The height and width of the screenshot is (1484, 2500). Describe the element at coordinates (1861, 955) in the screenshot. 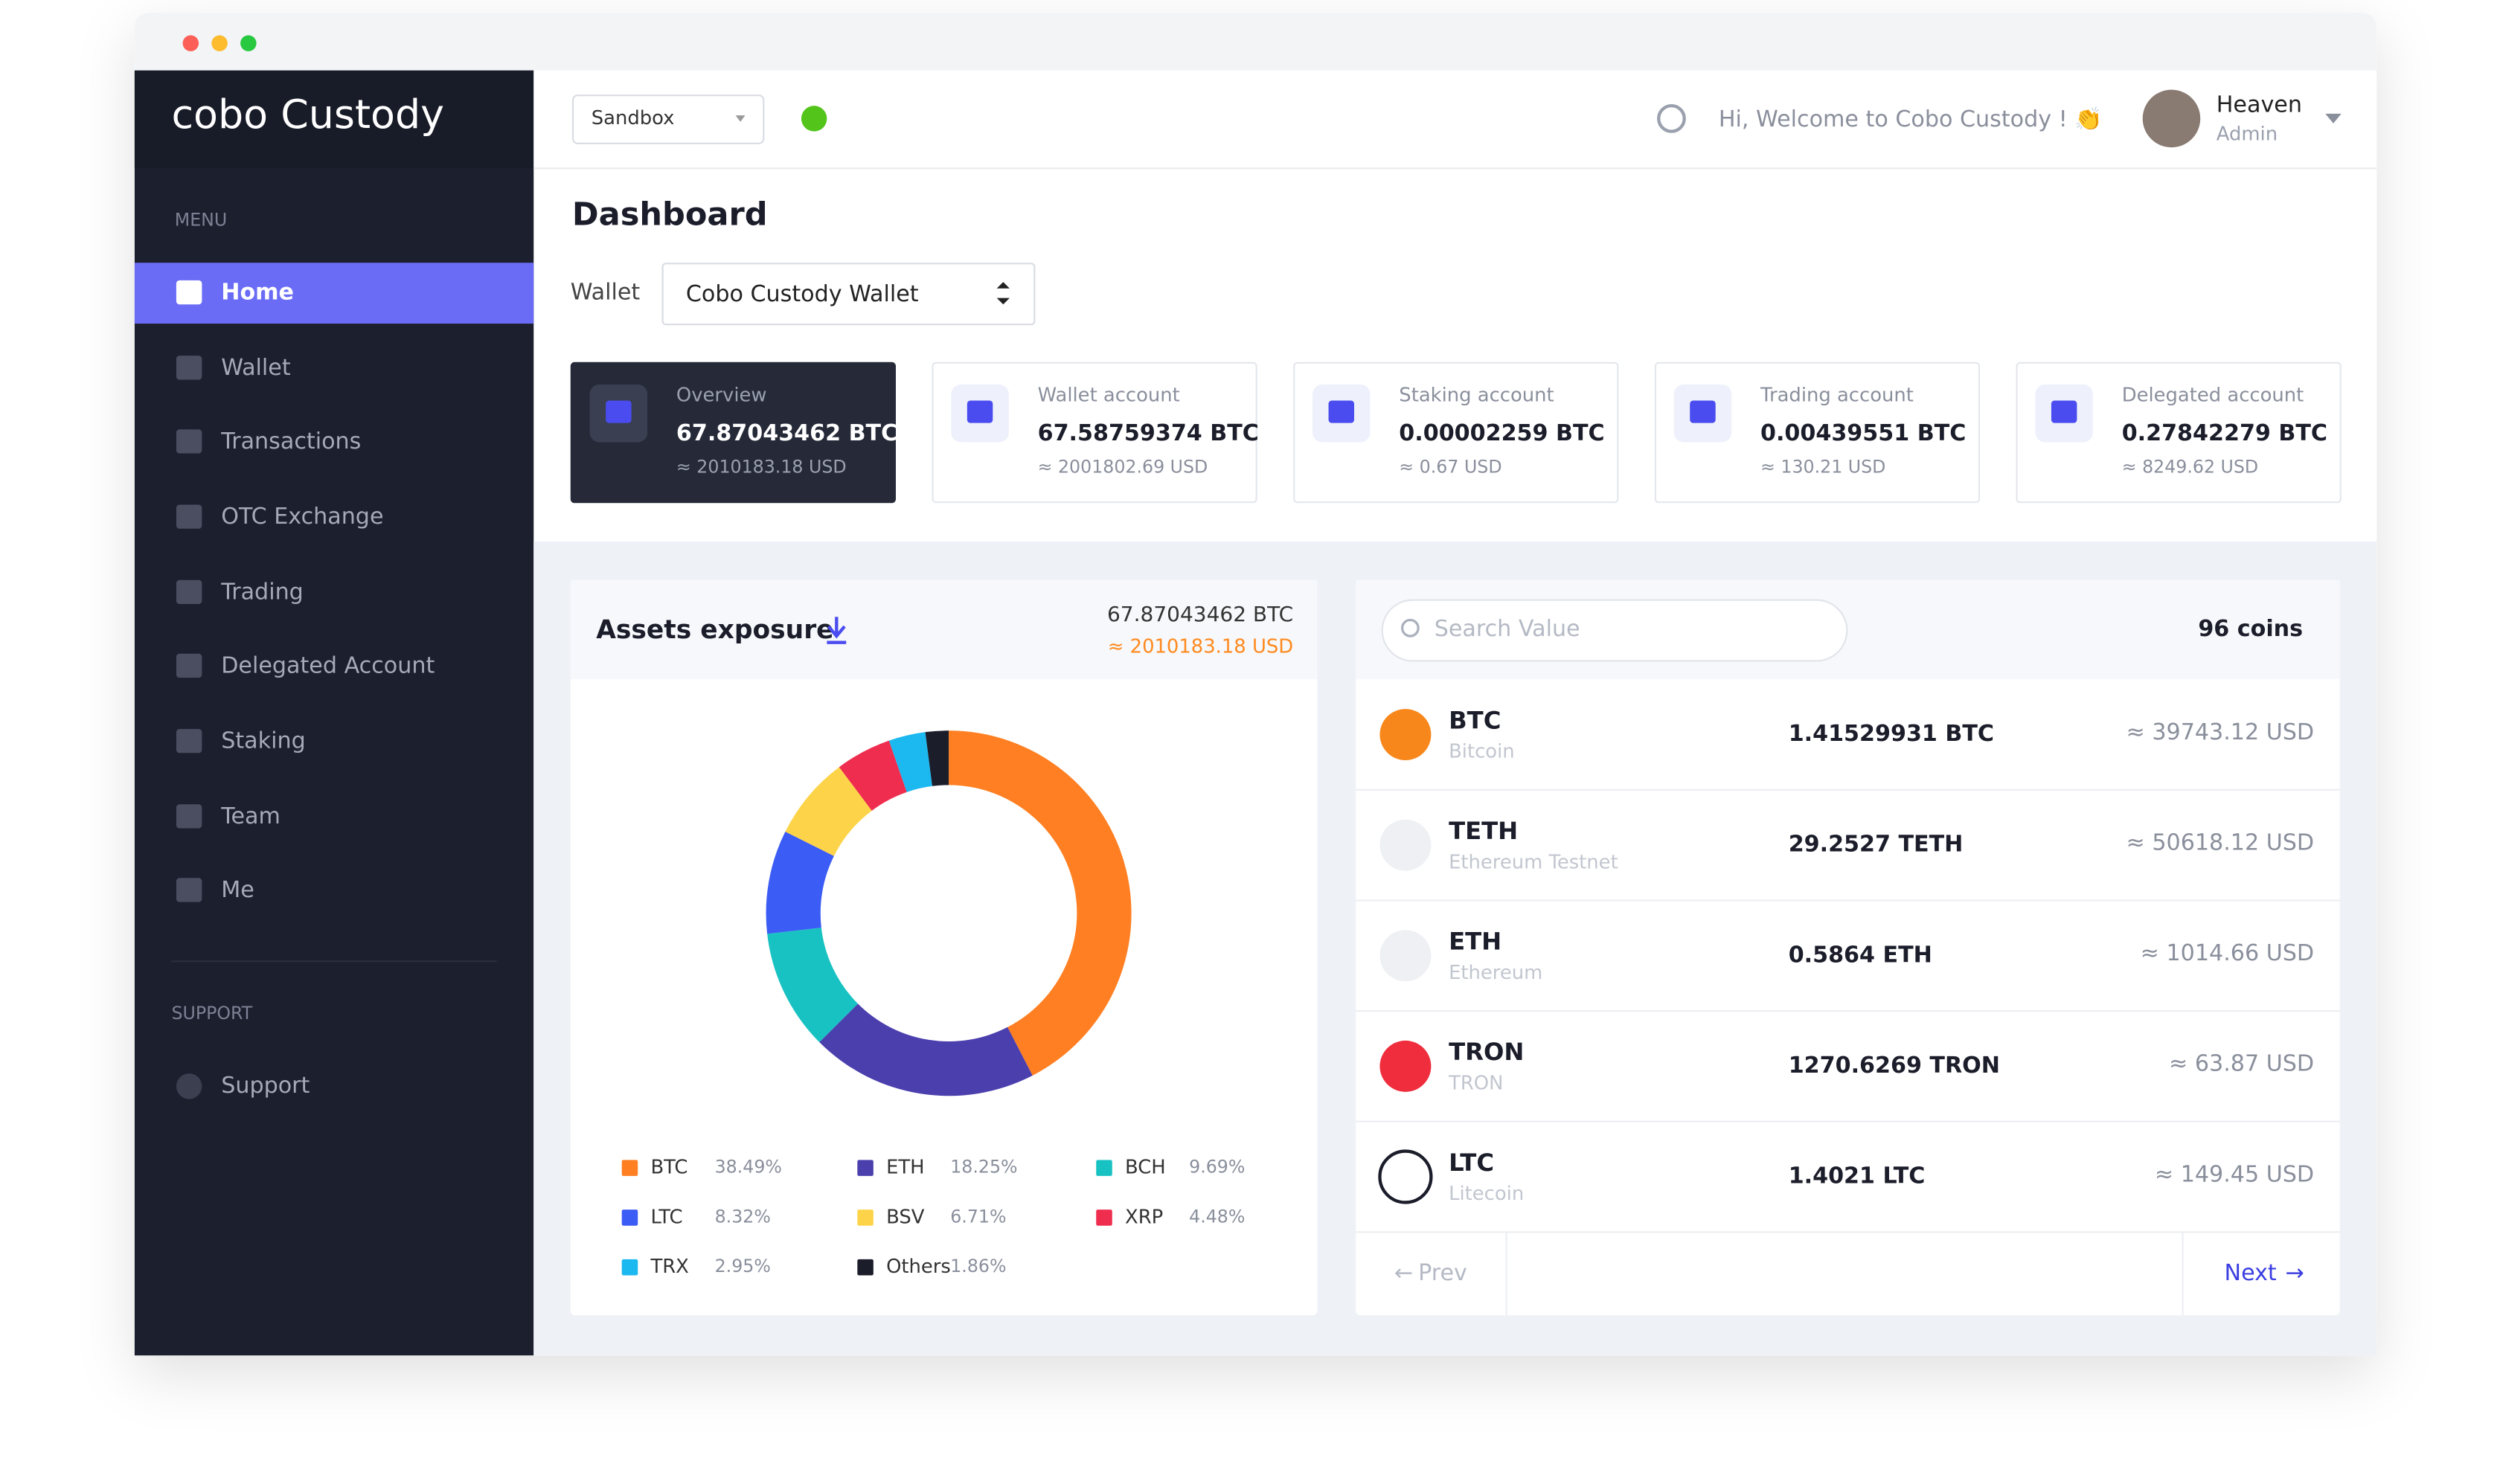

I see `coin-amount: 0.5864 ETH` at that location.